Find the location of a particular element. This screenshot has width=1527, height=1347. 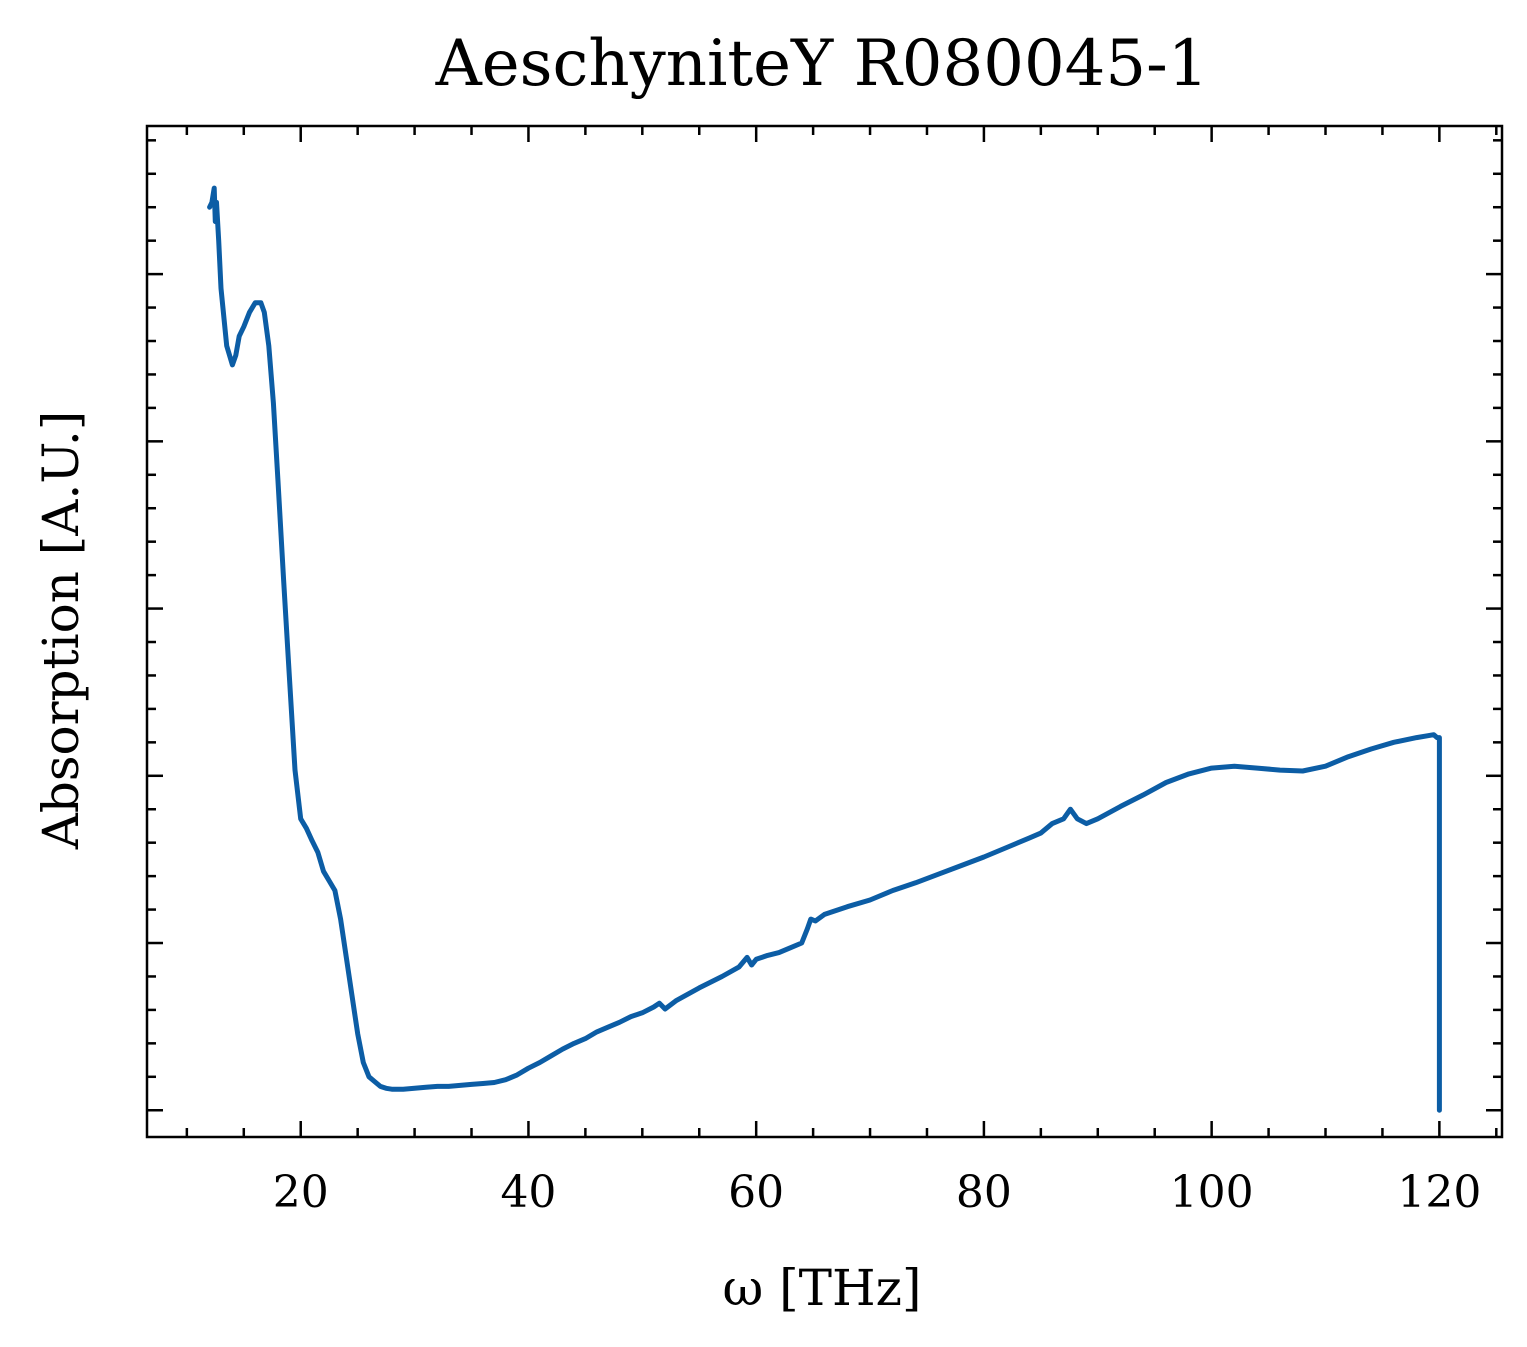

x-tick-label: 40 is located at coordinates (528, 1192).